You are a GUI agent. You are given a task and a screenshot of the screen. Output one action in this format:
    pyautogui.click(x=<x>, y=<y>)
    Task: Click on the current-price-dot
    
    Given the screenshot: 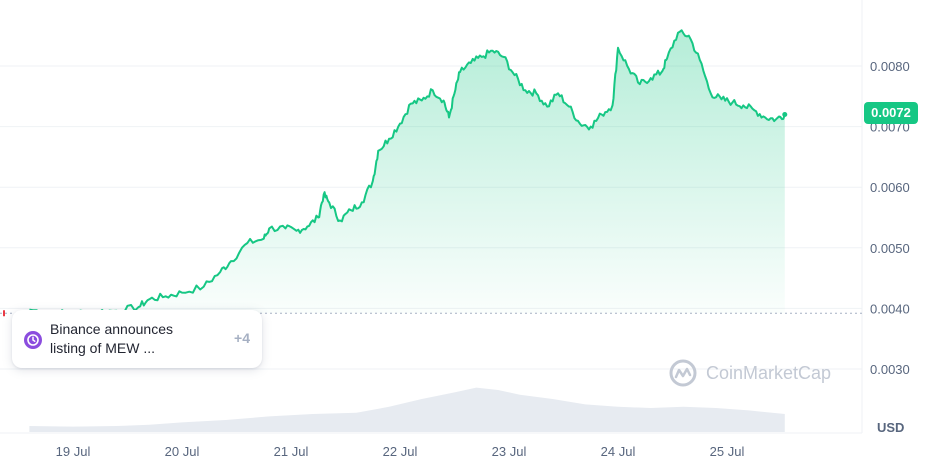 What is the action you would take?
    pyautogui.click(x=785, y=114)
    